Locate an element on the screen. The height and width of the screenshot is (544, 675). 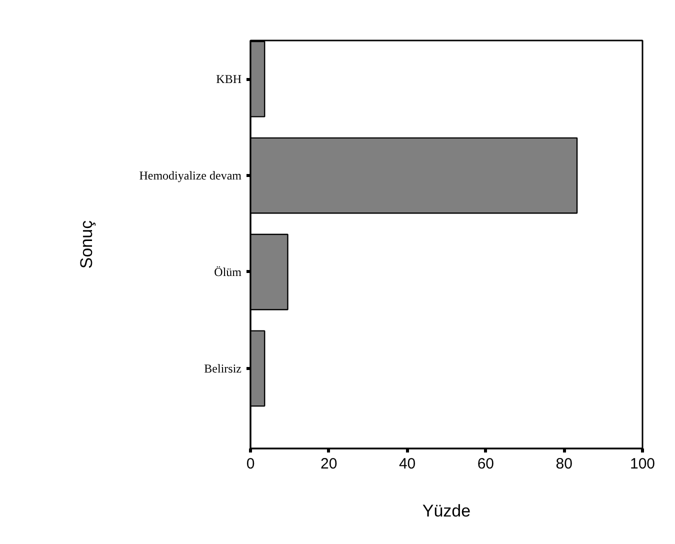
y-tick-label: Hemodiyalize devam is located at coordinates (190, 175).